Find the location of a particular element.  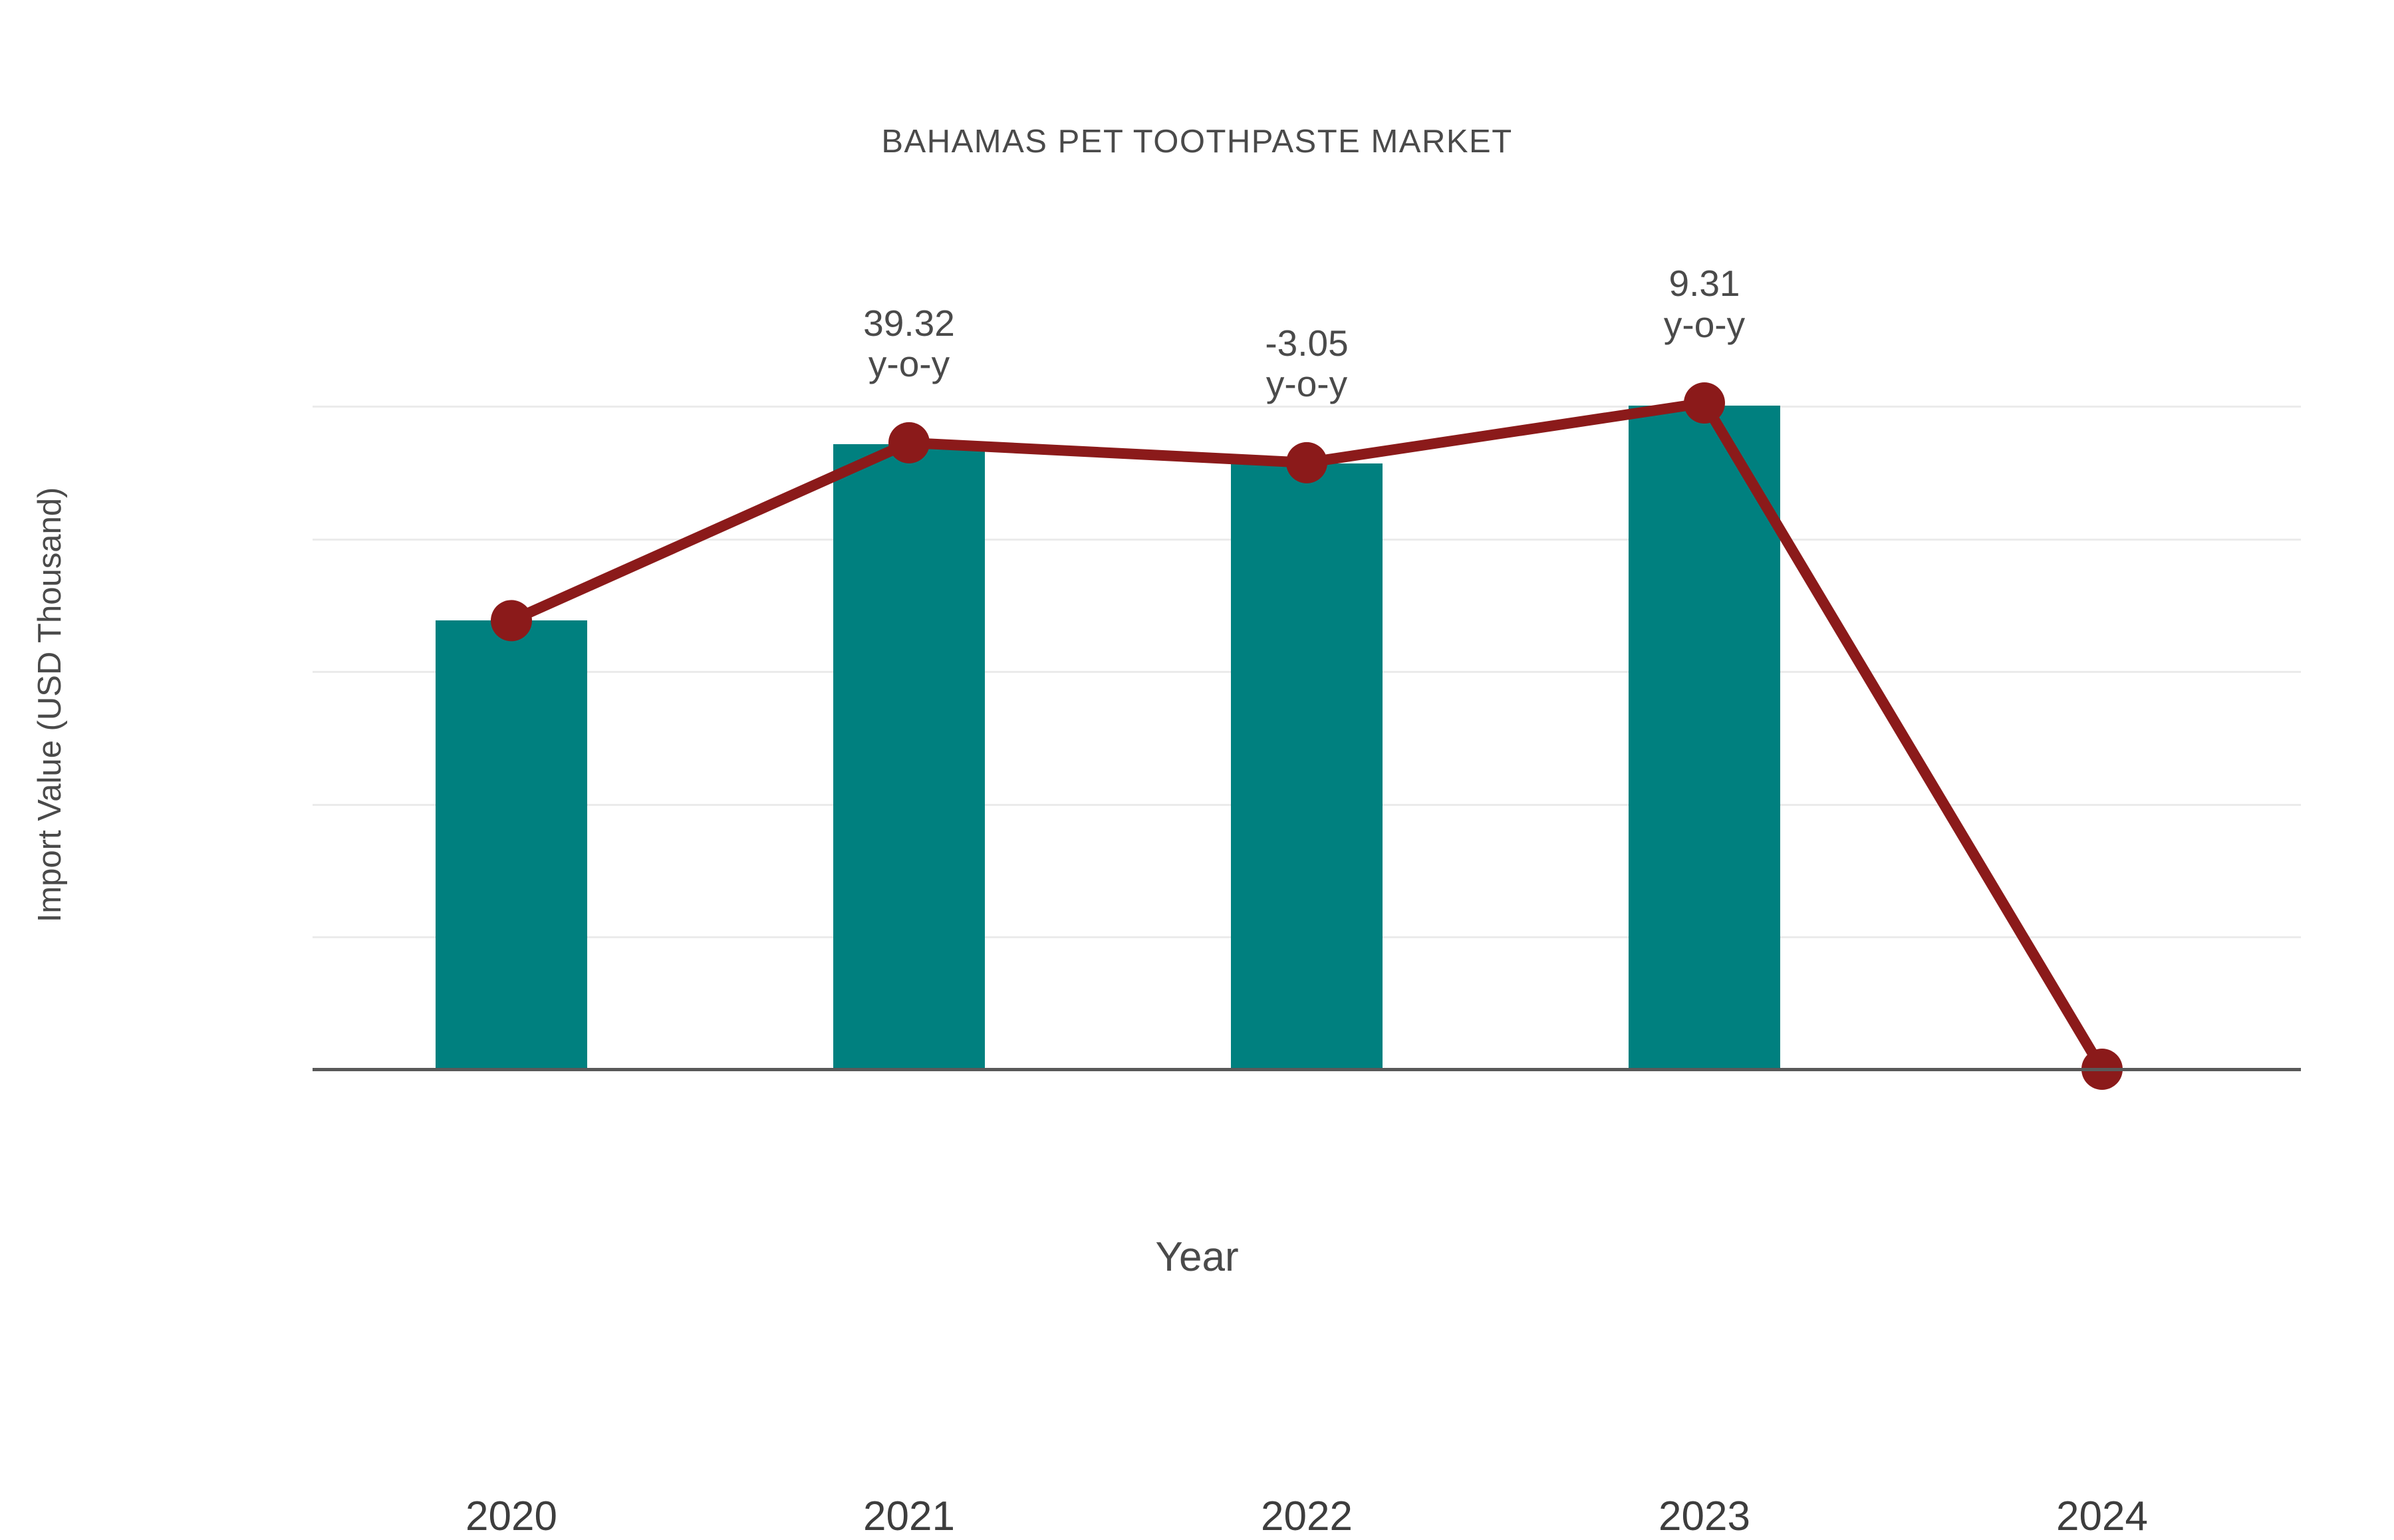

yoy-annotation-2021: 39.32 y-o-y is located at coordinates (909, 344).